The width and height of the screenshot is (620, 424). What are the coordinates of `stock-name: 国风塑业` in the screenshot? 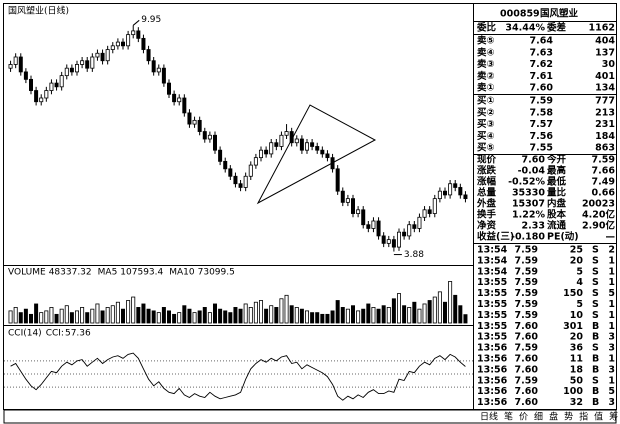 It's located at (559, 14).